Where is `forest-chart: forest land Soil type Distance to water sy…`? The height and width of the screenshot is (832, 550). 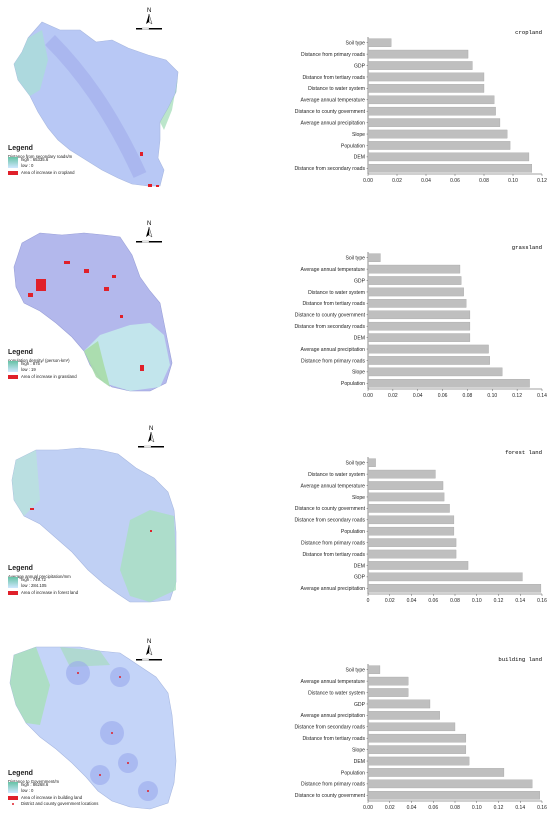 forest-chart: forest land Soil type Distance to water sy… is located at coordinates (410, 520).